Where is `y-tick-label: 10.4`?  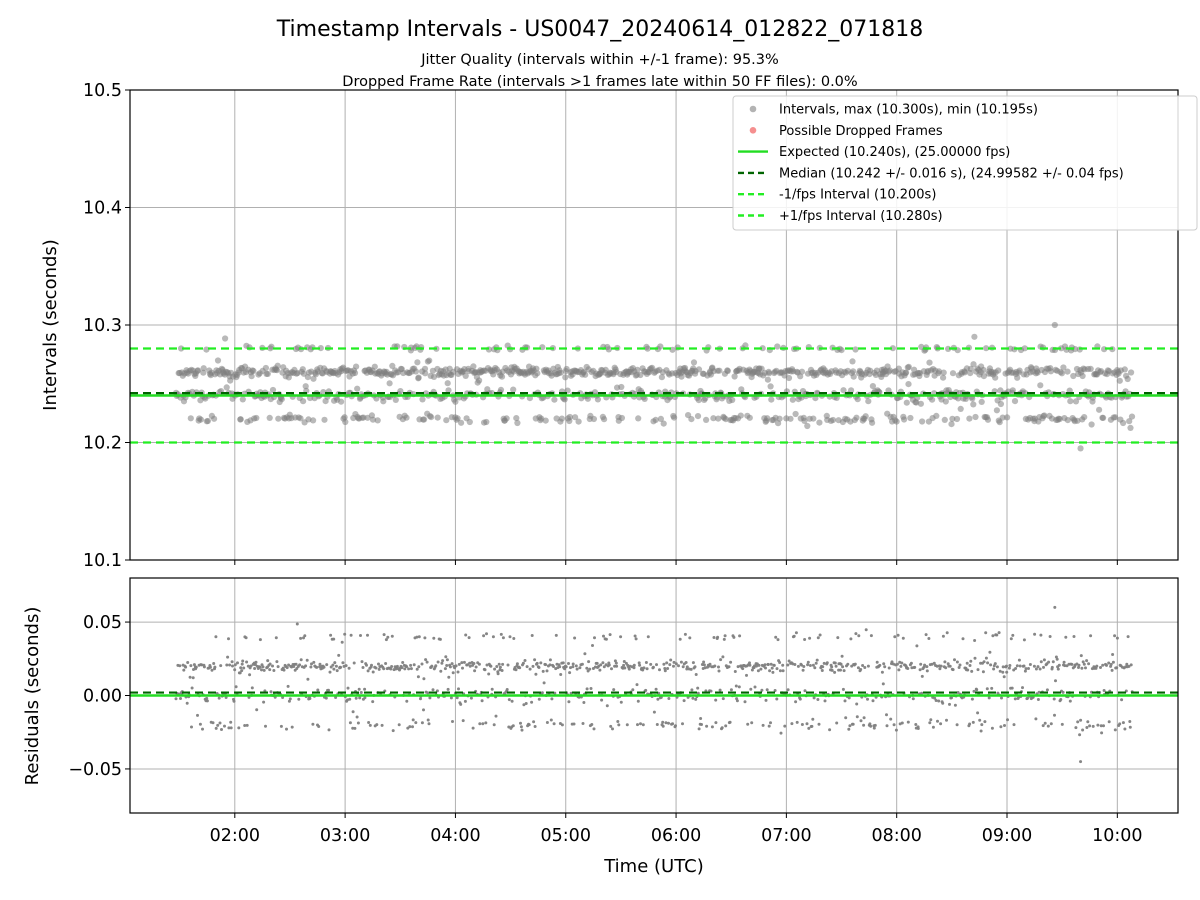
y-tick-label: 10.4 is located at coordinates (102, 209).